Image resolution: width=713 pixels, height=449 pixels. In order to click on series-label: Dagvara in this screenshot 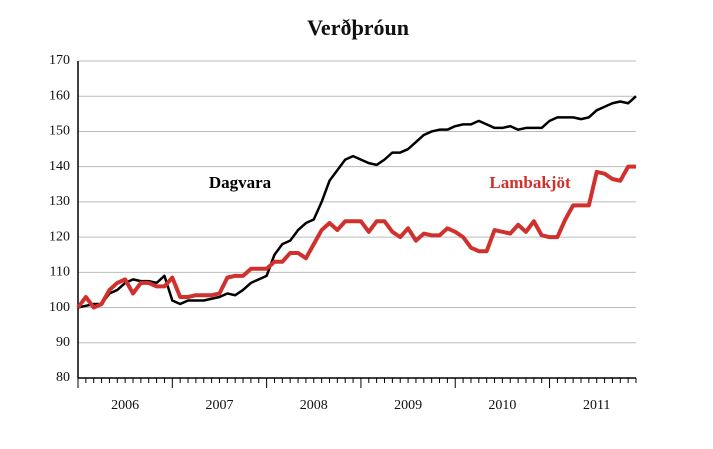, I will do `click(240, 182)`.